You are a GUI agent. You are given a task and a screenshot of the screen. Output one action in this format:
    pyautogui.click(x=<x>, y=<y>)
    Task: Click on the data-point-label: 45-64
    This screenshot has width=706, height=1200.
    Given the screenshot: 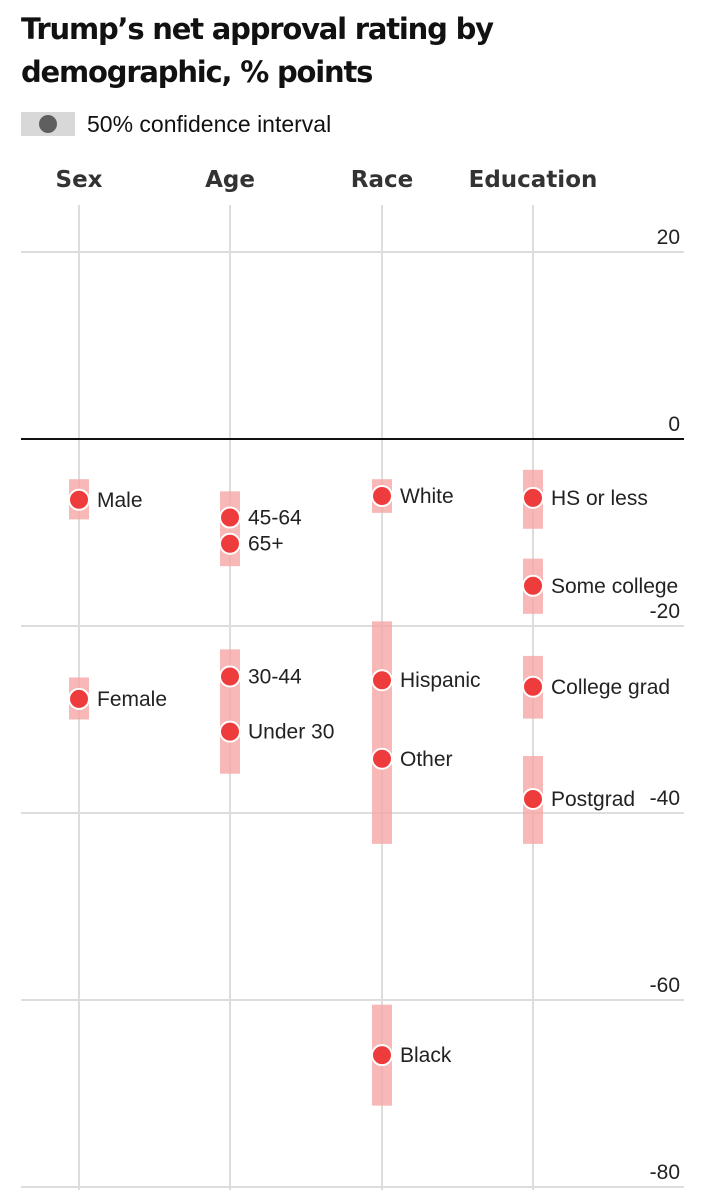 What is the action you would take?
    pyautogui.click(x=275, y=518)
    